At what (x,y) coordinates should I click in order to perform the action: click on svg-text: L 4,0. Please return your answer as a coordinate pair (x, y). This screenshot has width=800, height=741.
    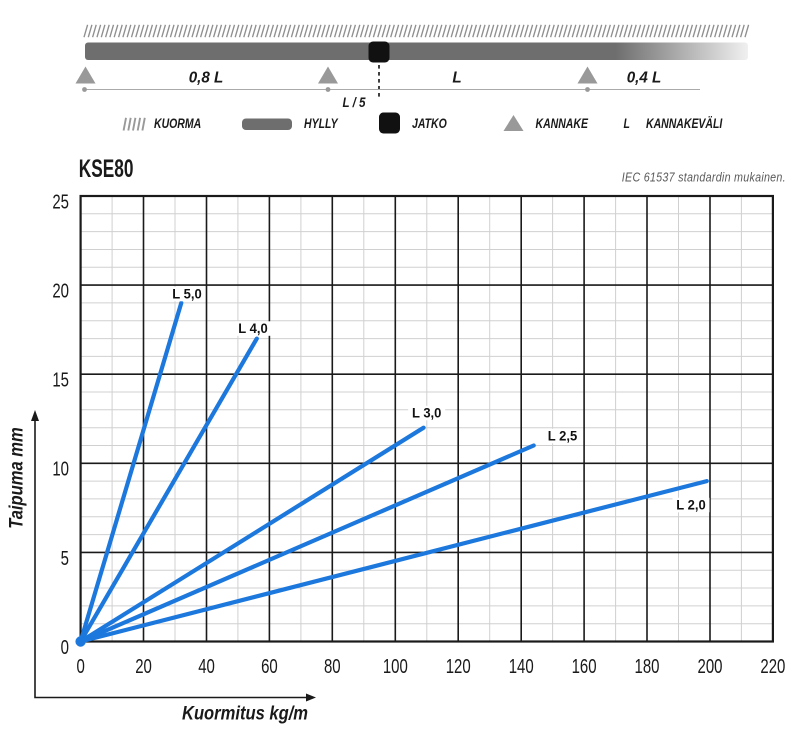
    Looking at the image, I should click on (252, 329).